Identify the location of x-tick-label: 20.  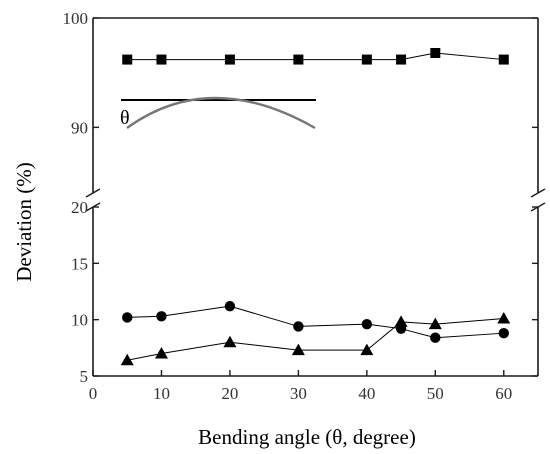
(229, 393).